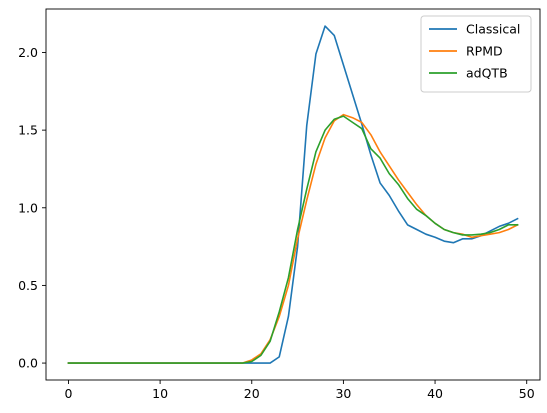 The image size is (547, 413). Describe the element at coordinates (527, 393) in the screenshot. I see `x-tick-label: 50` at that location.